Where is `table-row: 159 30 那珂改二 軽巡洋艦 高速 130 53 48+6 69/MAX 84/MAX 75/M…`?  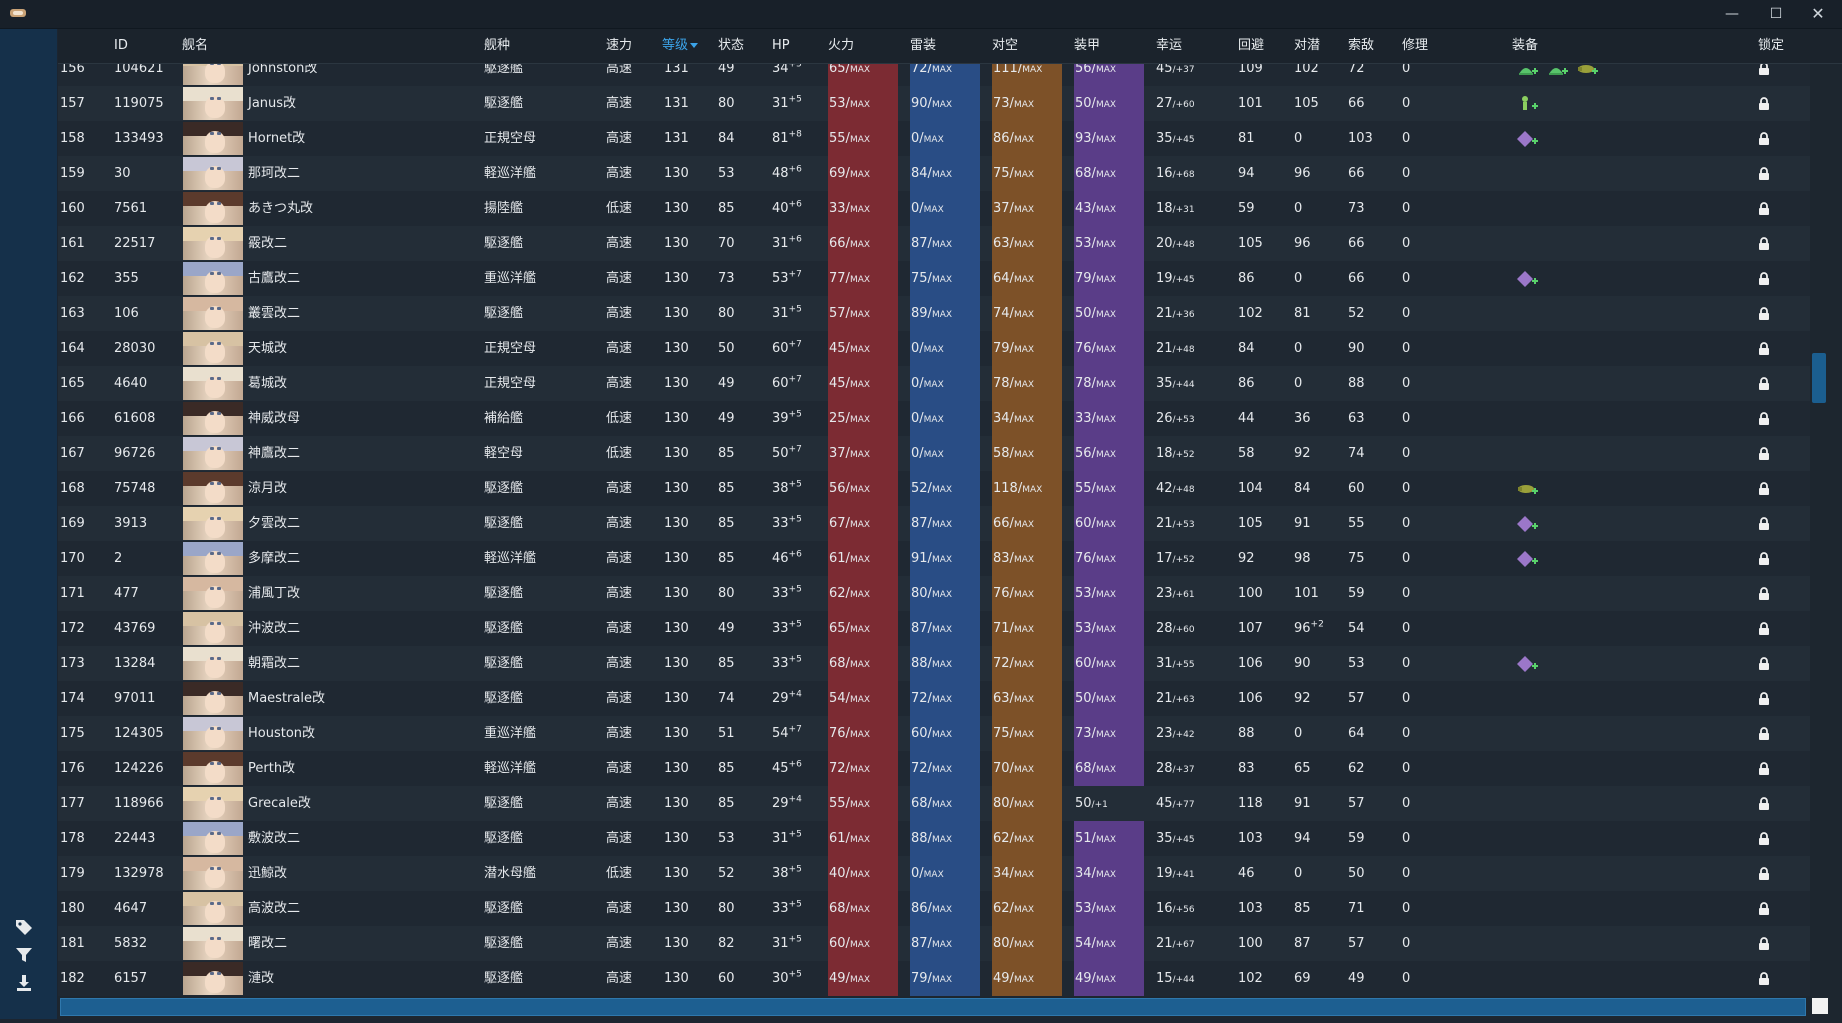 table-row: 159 30 那珂改二 軽巡洋艦 高速 130 53 48+6 69/MAX 84/MAX 75/M… is located at coordinates (934, 173).